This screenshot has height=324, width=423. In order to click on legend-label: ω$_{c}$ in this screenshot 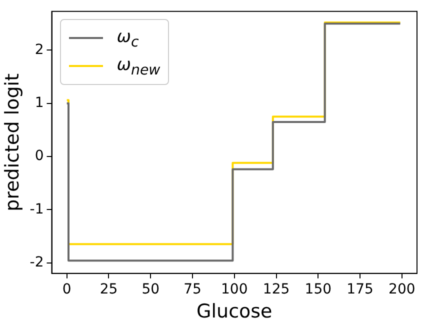, I will do `click(127, 38)`.